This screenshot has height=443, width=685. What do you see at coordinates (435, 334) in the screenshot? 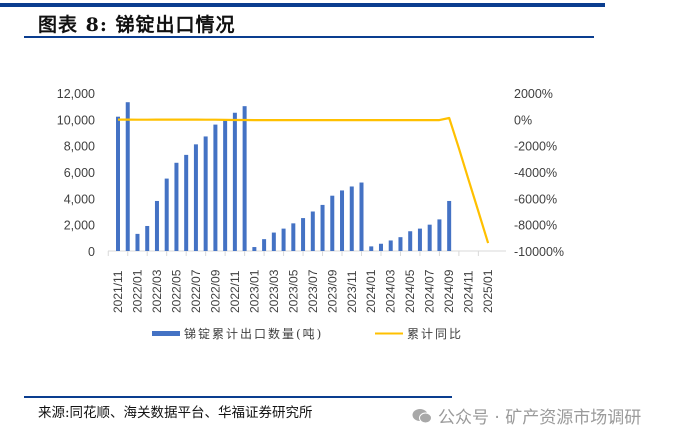
I see `legend-line-label: 累计同比` at bounding box center [435, 334].